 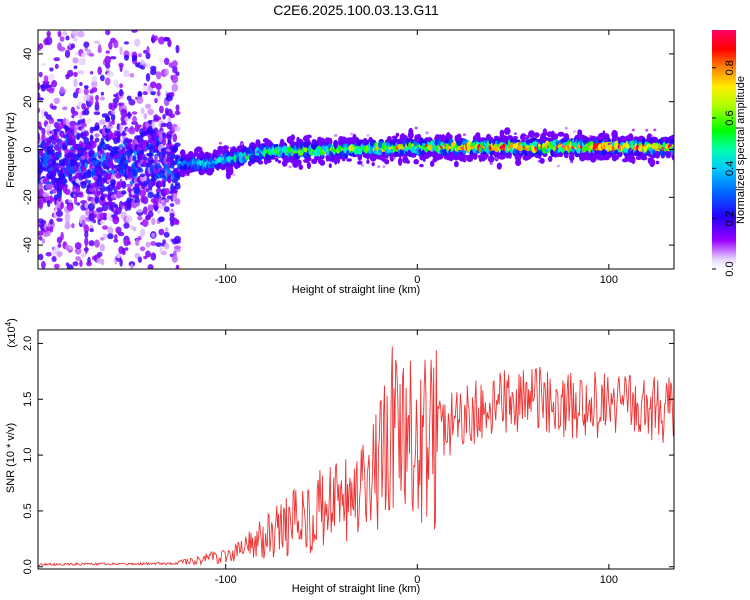 I want to click on snr-y-scale-label: (x104), so click(x=11, y=333).